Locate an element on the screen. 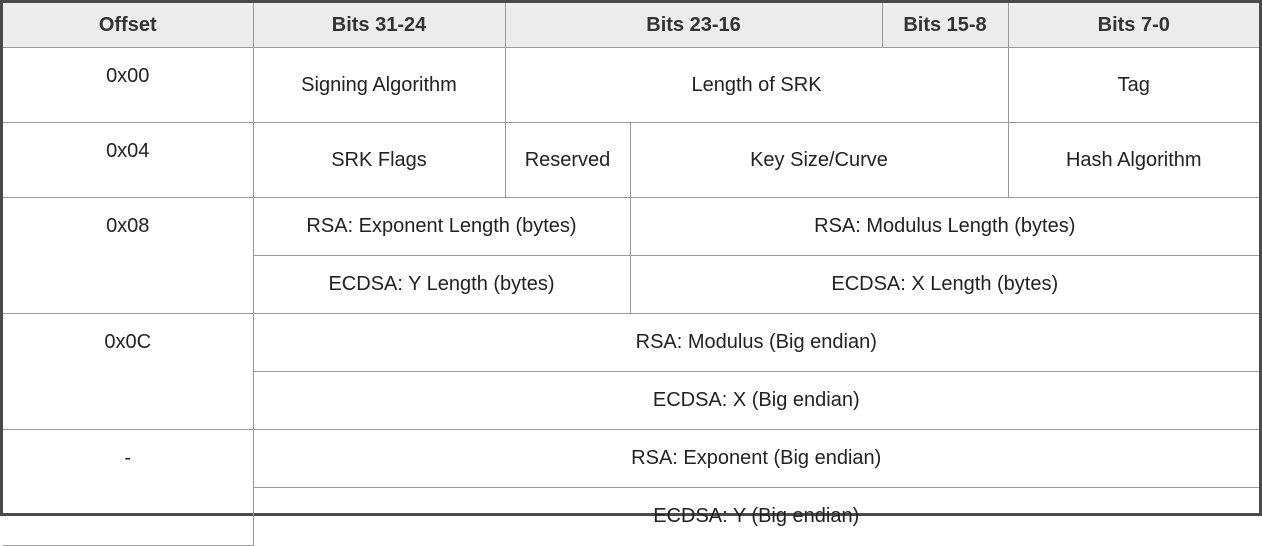 The height and width of the screenshot is (546, 1262). ecdsa-x-cell: ECDSA: X (Big endian) is located at coordinates (756, 400).